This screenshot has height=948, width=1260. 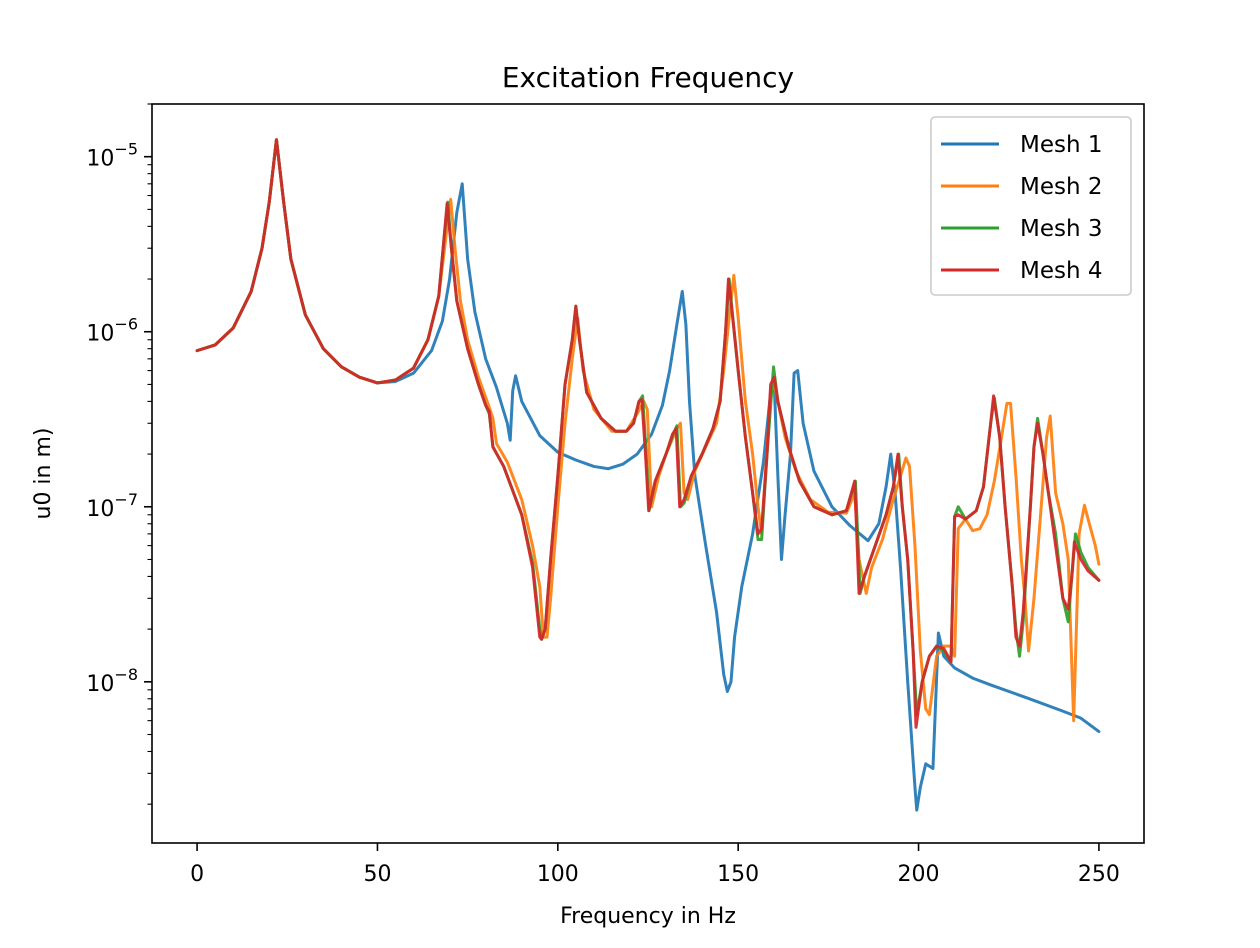 I want to click on x-tick-label: 0, so click(x=197, y=874).